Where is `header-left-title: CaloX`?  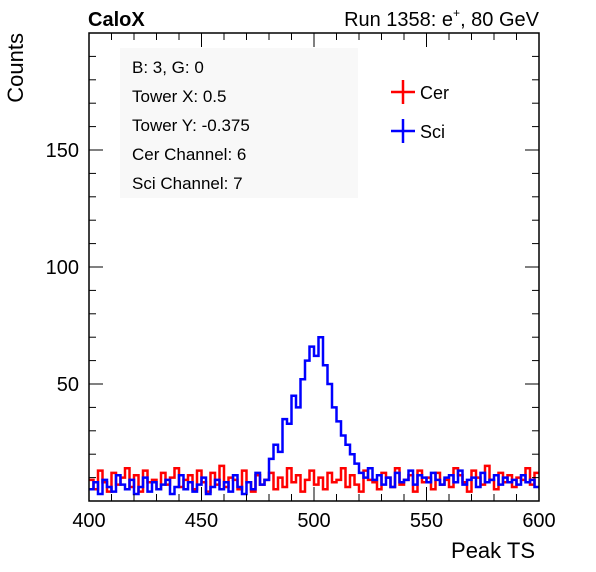 header-left-title: CaloX is located at coordinates (116, 20).